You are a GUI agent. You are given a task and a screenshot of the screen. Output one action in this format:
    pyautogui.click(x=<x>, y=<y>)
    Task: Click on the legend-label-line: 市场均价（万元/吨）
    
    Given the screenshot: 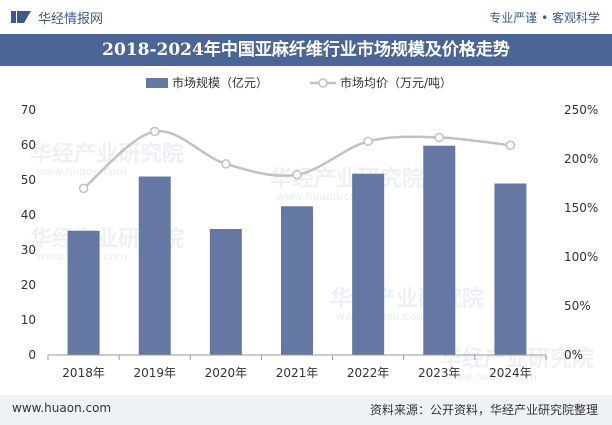 What is the action you would take?
    pyautogui.click(x=396, y=82)
    